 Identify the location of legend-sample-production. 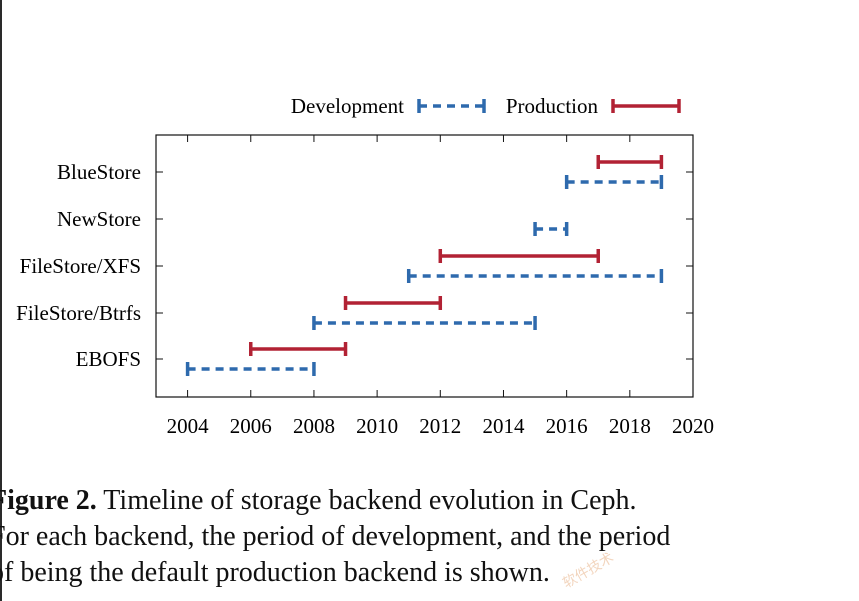
(646, 106).